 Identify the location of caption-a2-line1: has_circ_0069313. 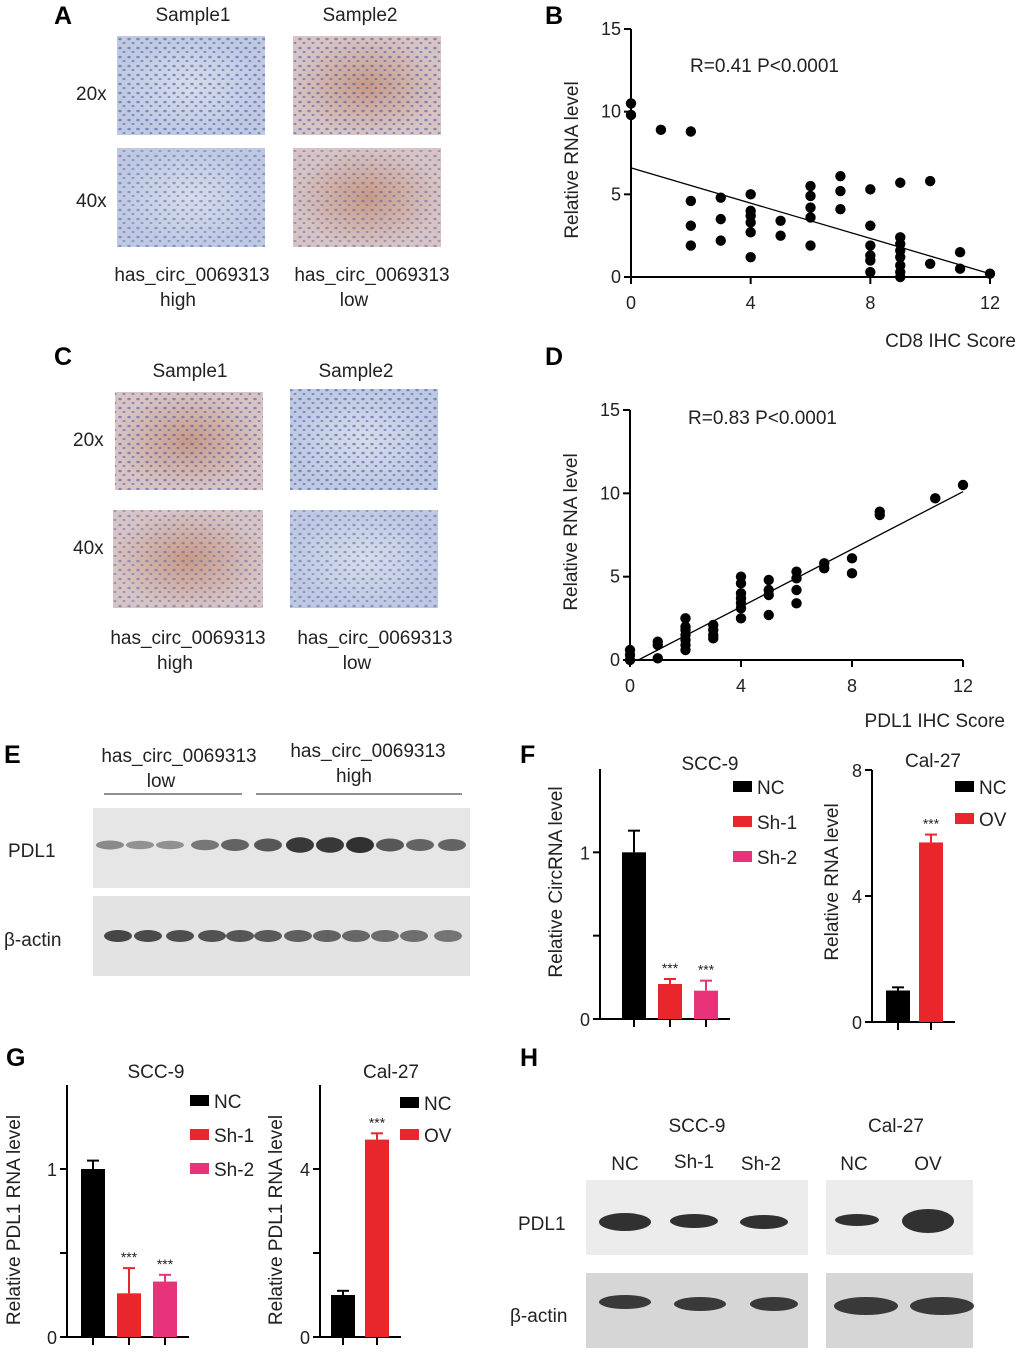
(371, 275).